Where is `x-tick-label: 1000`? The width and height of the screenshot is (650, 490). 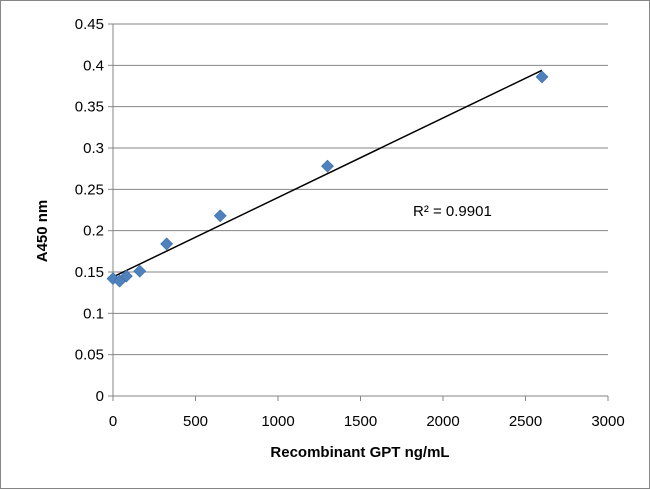
x-tick-label: 1000 is located at coordinates (277, 421).